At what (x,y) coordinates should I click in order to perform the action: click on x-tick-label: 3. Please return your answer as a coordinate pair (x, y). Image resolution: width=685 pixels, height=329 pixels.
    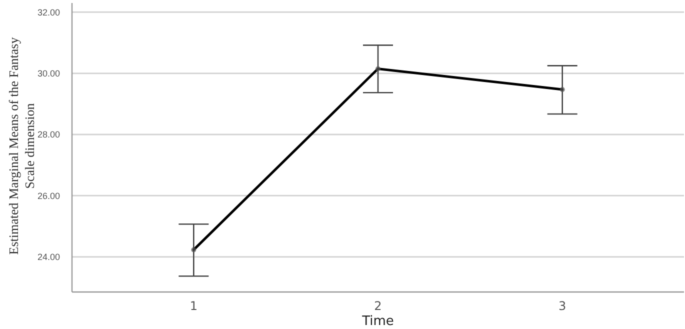
    Looking at the image, I should click on (562, 306).